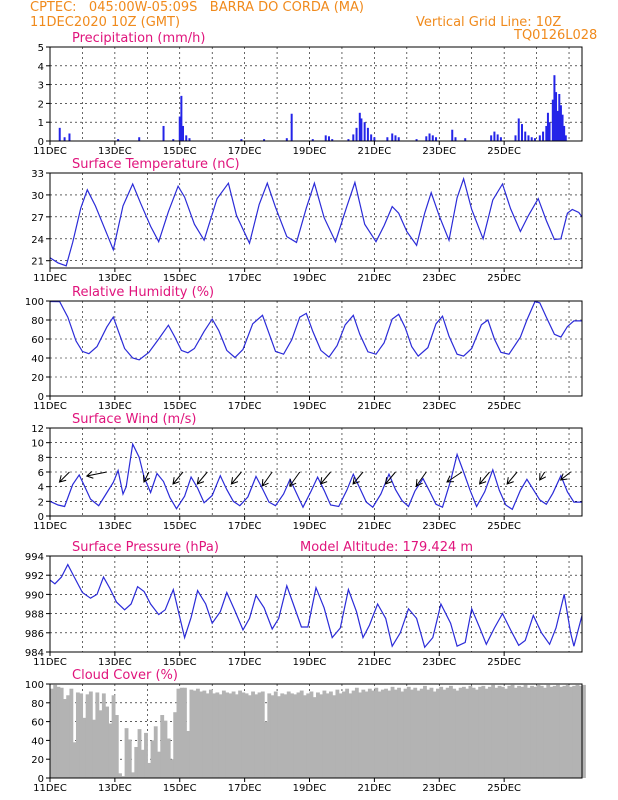 The image size is (618, 800). Describe the element at coordinates (386, 547) in the screenshot. I see `pressure-annotation: Model Altitude: 179.424 m` at that location.